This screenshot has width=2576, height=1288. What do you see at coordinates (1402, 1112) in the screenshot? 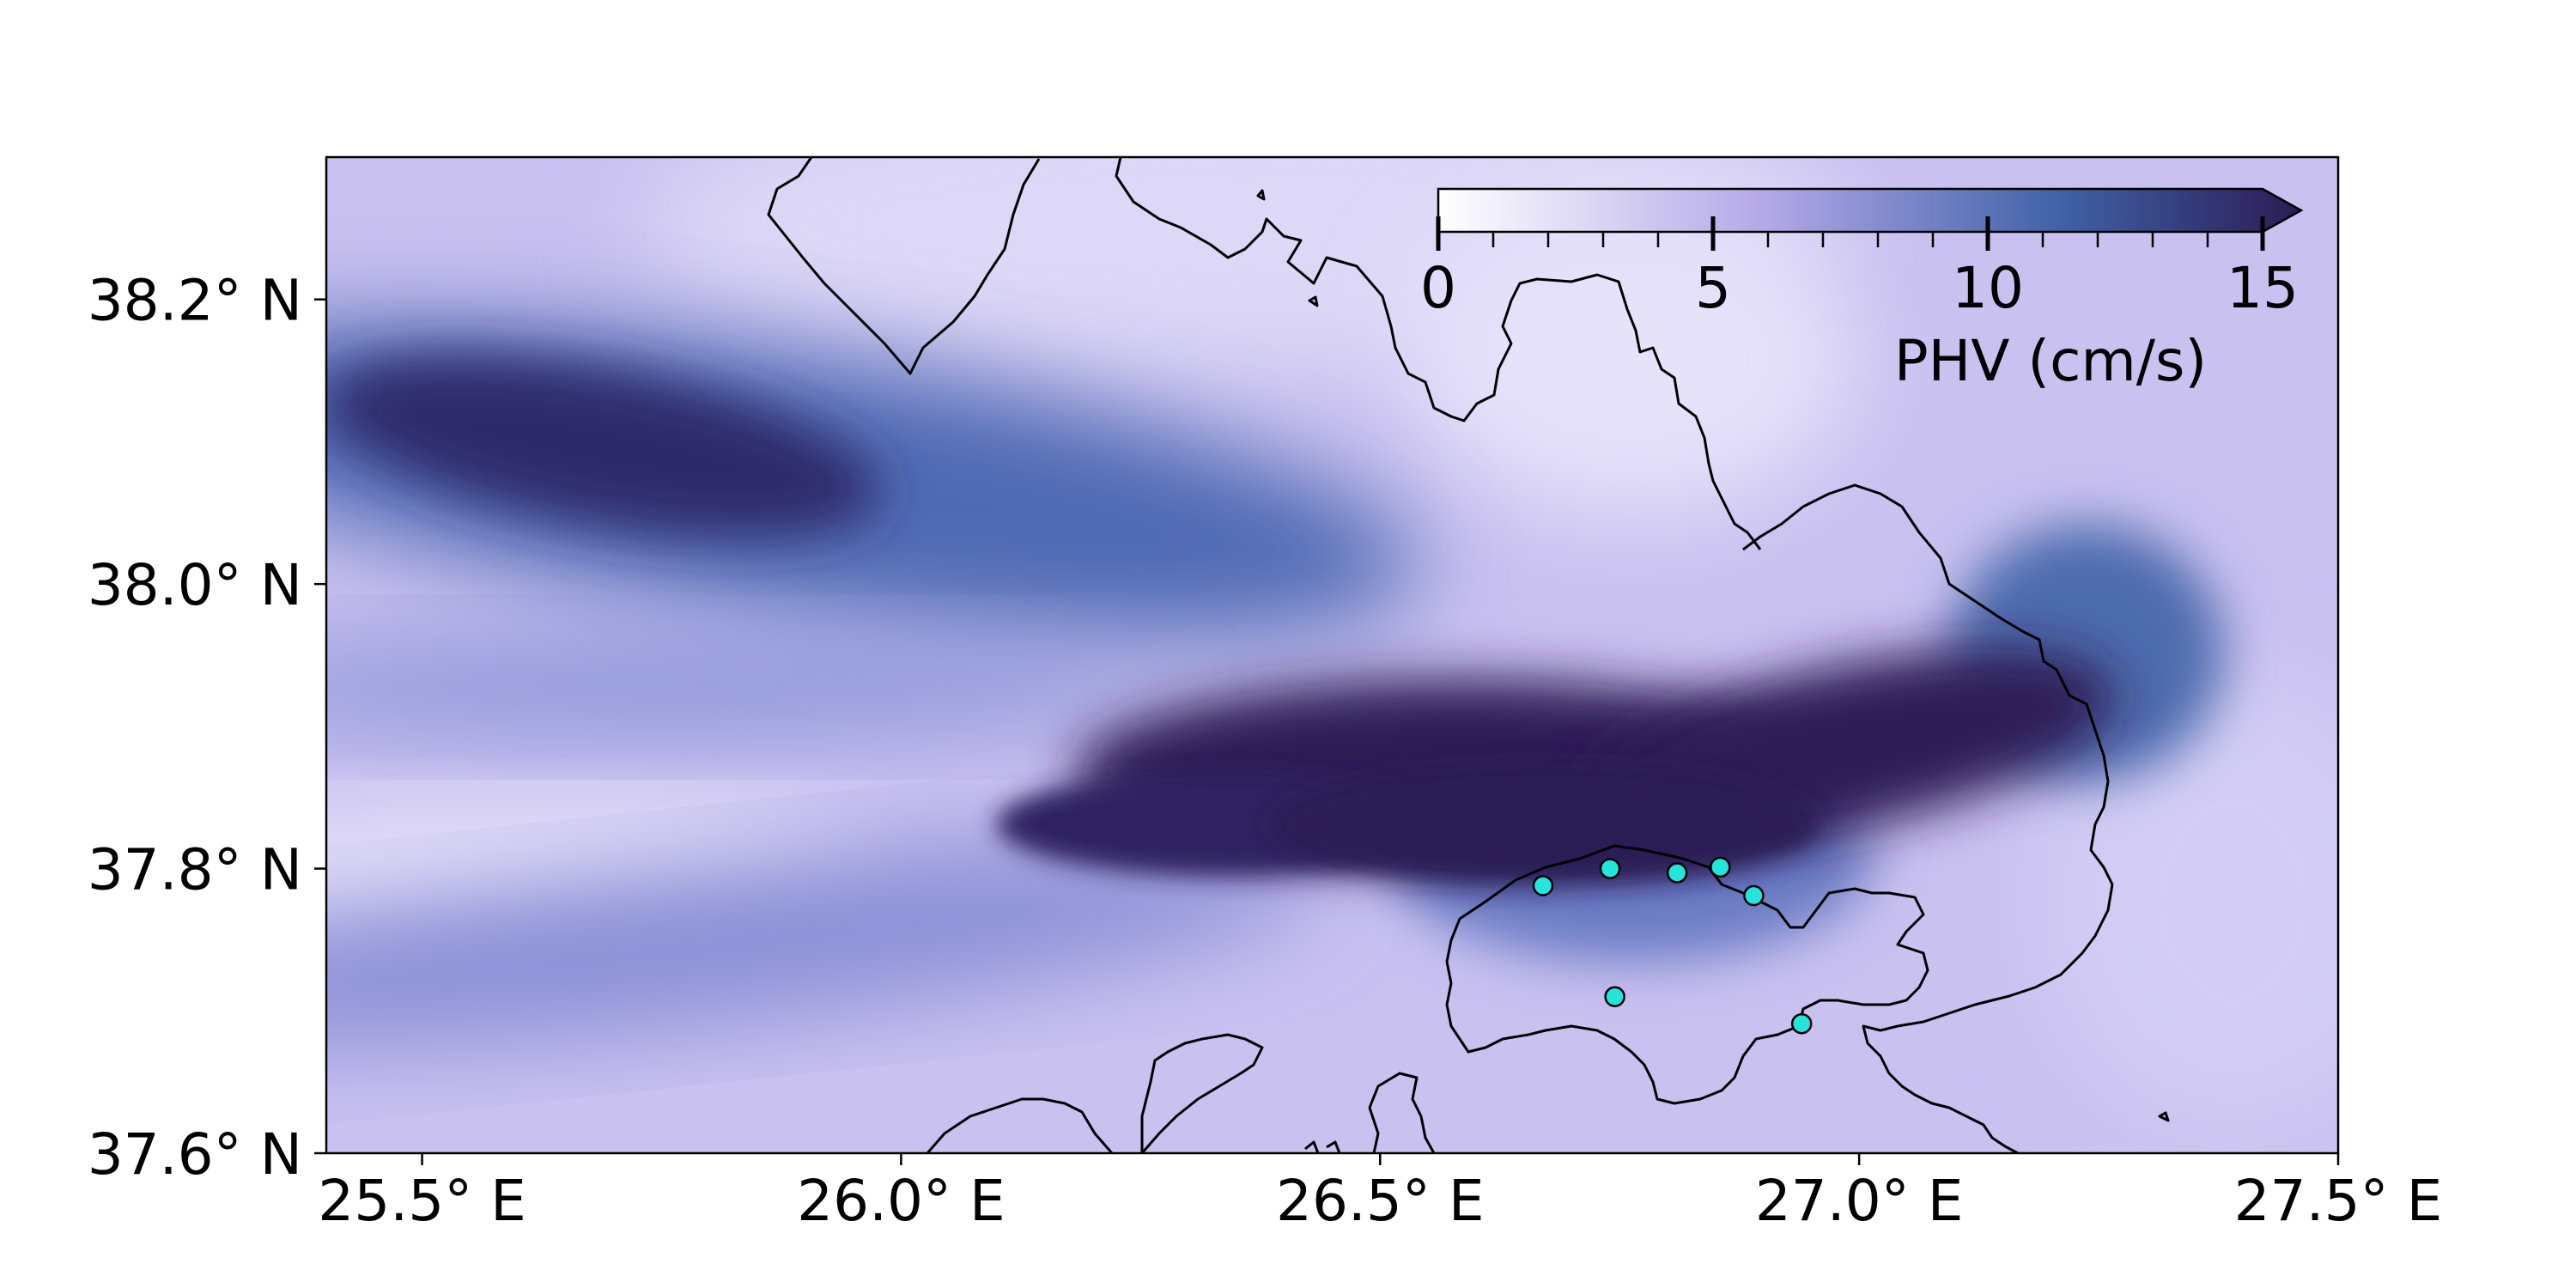
I see `coastline-fourni` at bounding box center [1402, 1112].